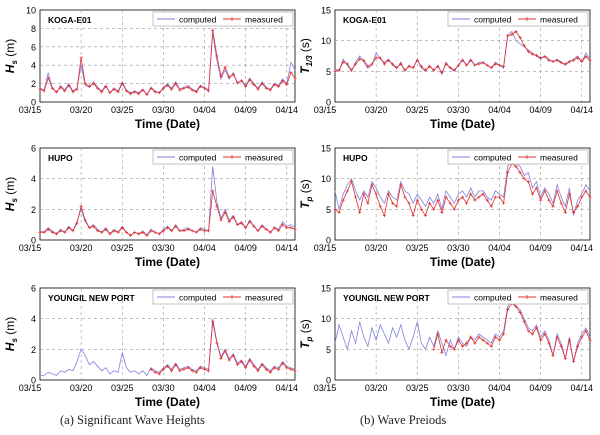 The image size is (600, 435). Describe the element at coordinates (132, 420) in the screenshot. I see `caption-significant-wave-heights: (a) Significant Wave Heights` at that location.